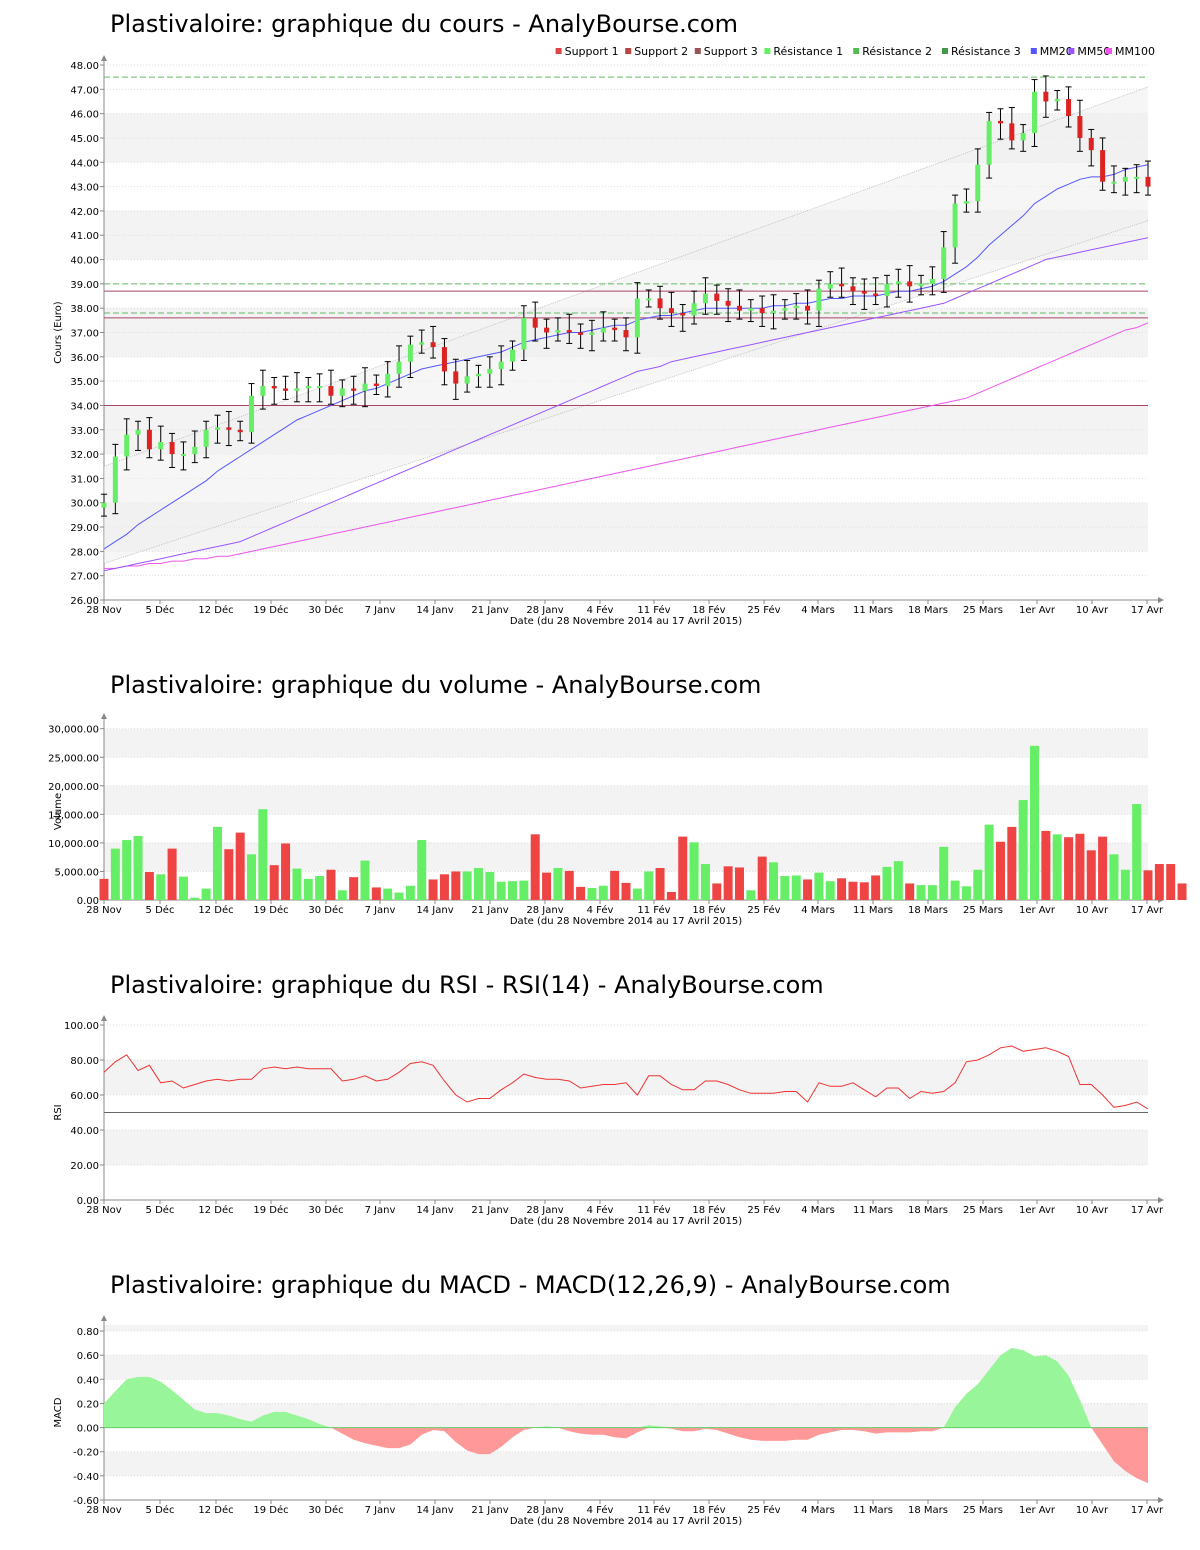 The image size is (1200, 1550). Describe the element at coordinates (489, 610) in the screenshot. I see `price-x-tick-label: 21 Janv` at that location.